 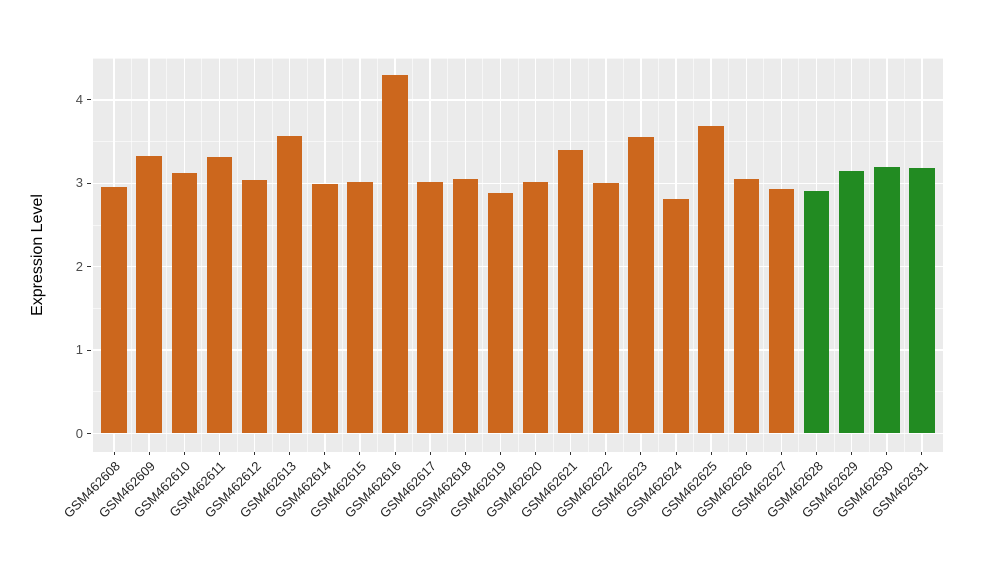 I want to click on bar-GSM462616, so click(x=395, y=254).